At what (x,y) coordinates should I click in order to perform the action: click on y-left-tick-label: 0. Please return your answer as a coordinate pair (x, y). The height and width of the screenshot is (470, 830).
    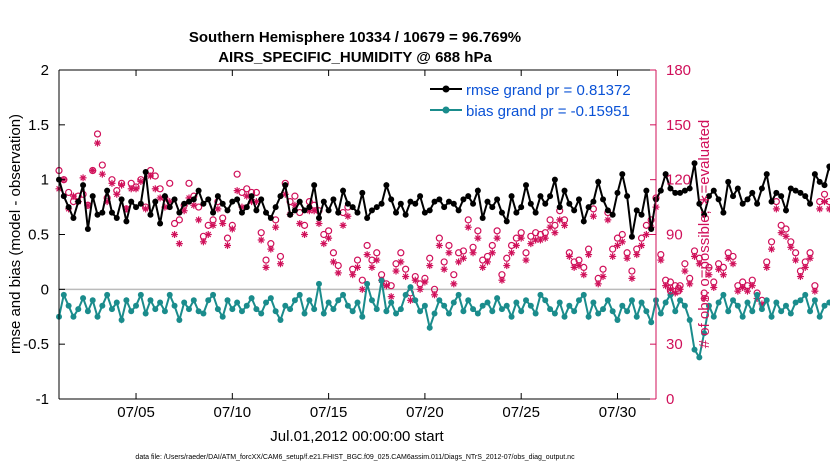
    Looking at the image, I should click on (45, 289).